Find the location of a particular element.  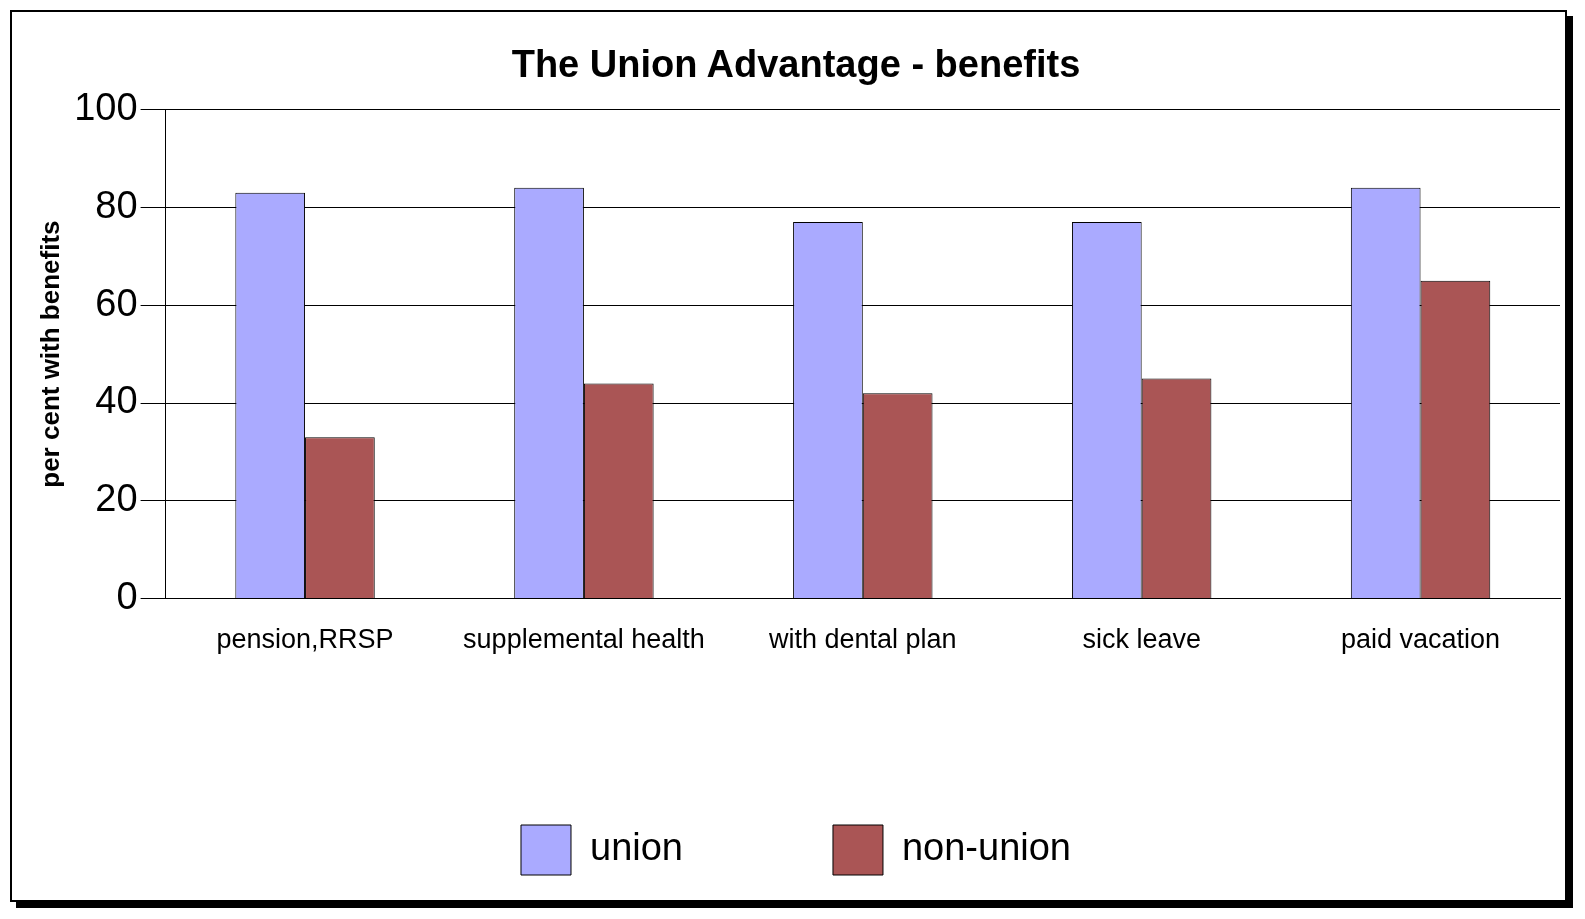

x-tick-label: with dental plan is located at coordinates (862, 639).